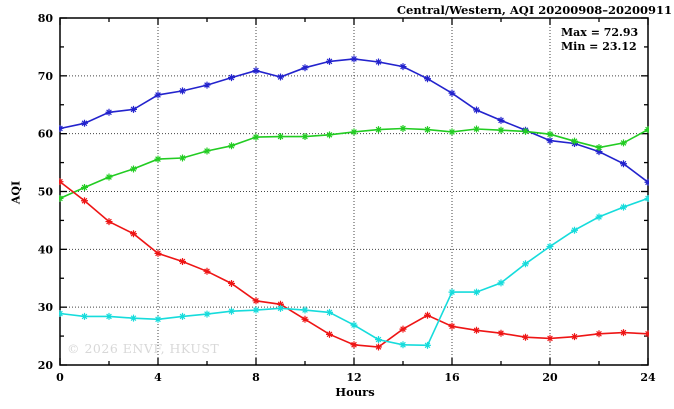 Image resolution: width=674 pixels, height=409 pixels. I want to click on y-axis-label: AQI, so click(16, 192).